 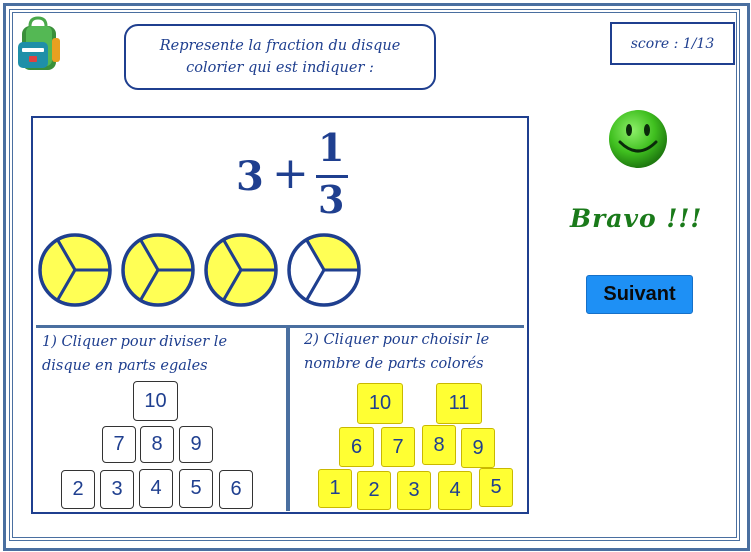 I want to click on color-button-8: 8, so click(x=439, y=445).